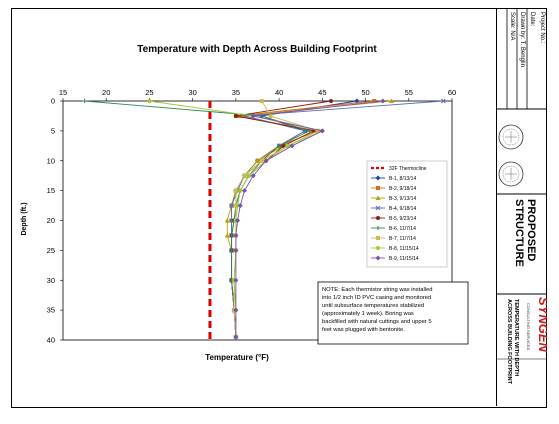 The height and width of the screenshot is (424, 559). I want to click on y-tick-label: 0, so click(53, 101).